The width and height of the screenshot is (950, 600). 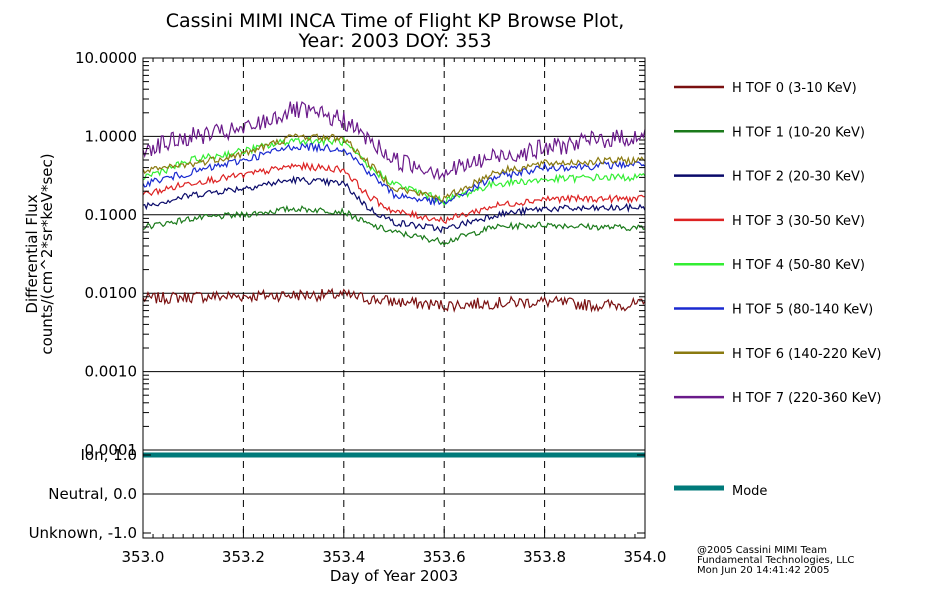 What do you see at coordinates (749, 491) in the screenshot?
I see `legend-label-mode: Mode` at bounding box center [749, 491].